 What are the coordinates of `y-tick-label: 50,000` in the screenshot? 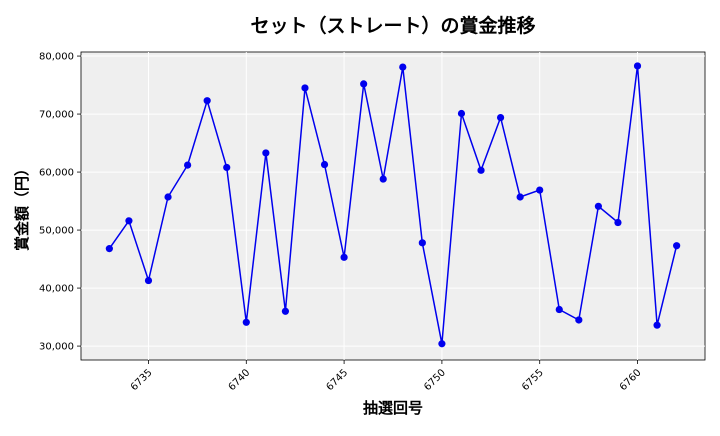 It's located at (56, 231).